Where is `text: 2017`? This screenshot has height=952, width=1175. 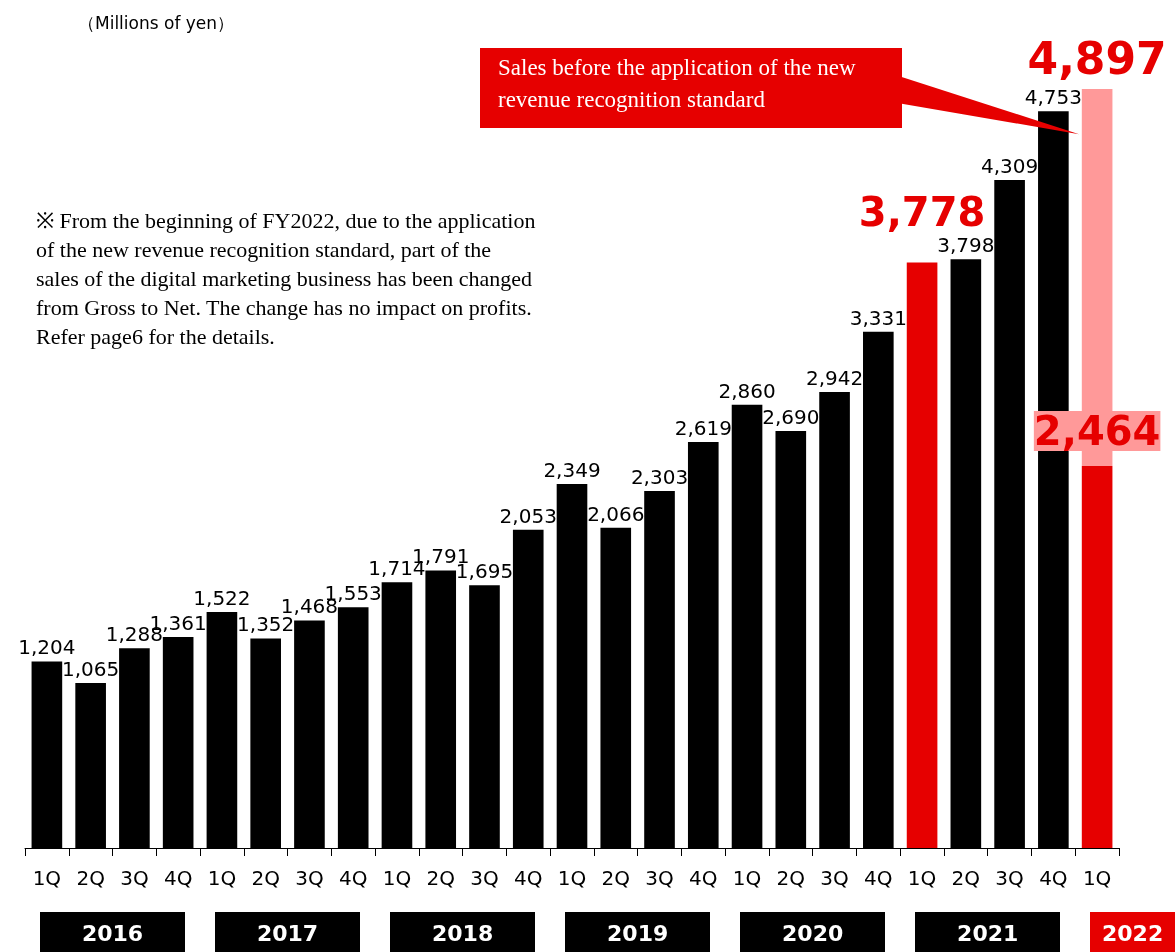 text: 2017 is located at coordinates (288, 932).